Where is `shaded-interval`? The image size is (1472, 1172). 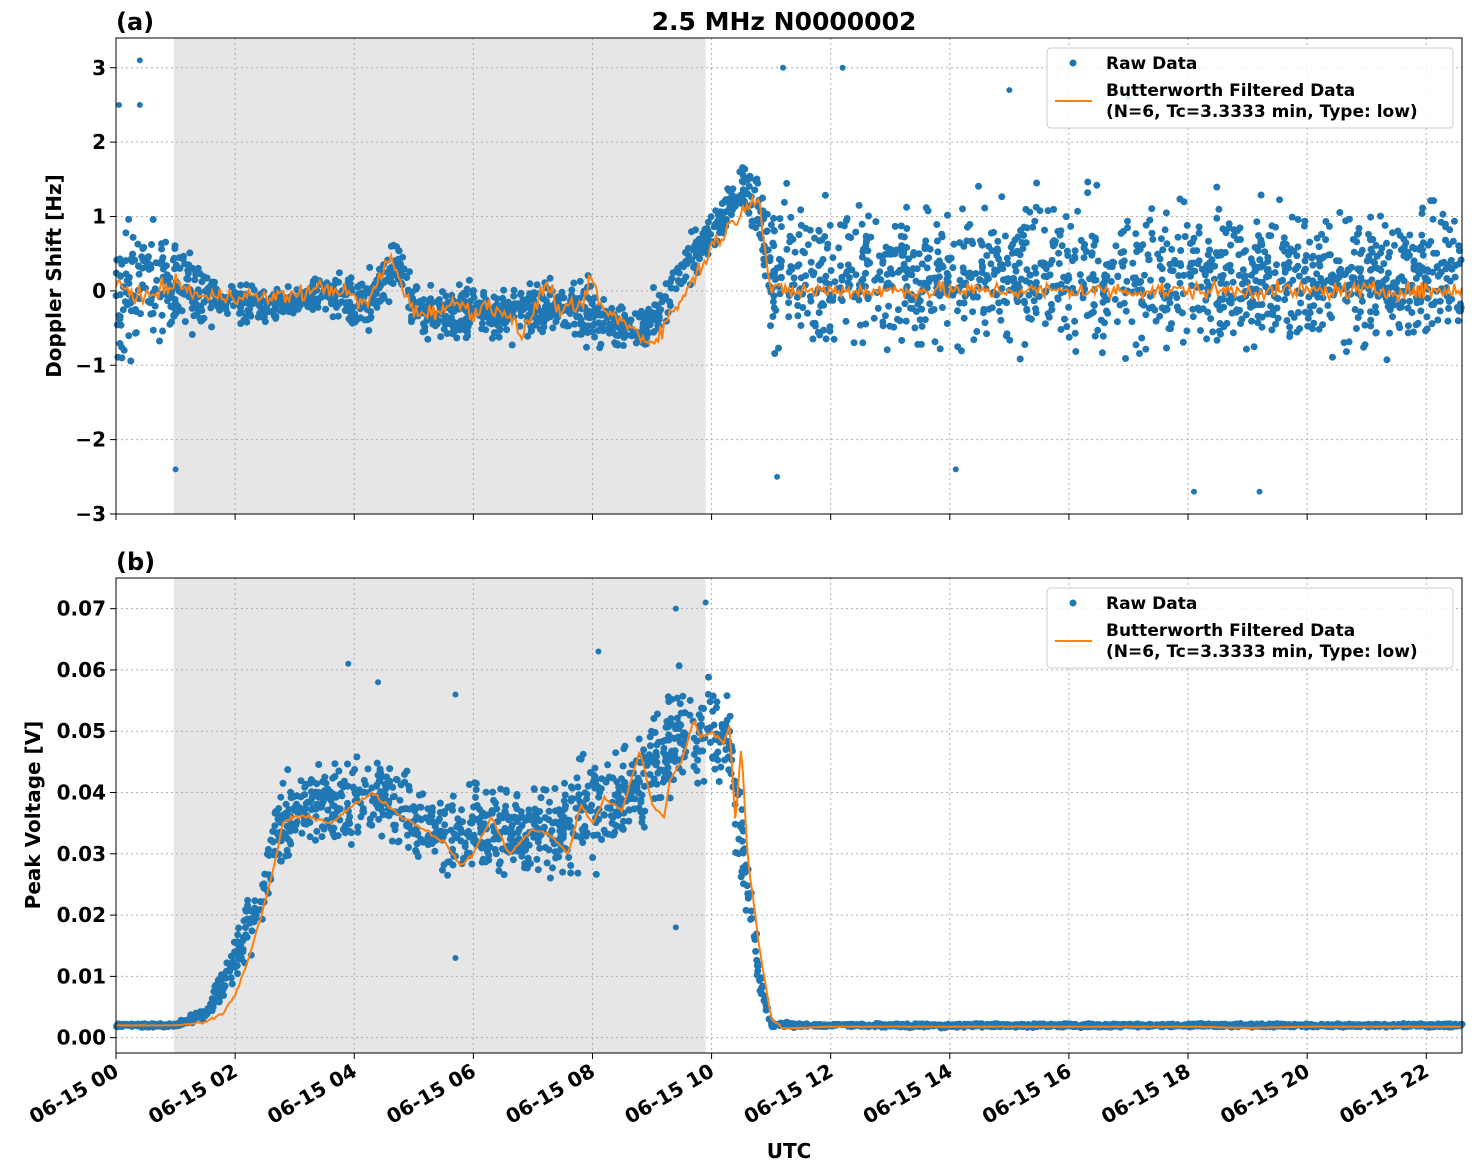 shaded-interval is located at coordinates (439, 276).